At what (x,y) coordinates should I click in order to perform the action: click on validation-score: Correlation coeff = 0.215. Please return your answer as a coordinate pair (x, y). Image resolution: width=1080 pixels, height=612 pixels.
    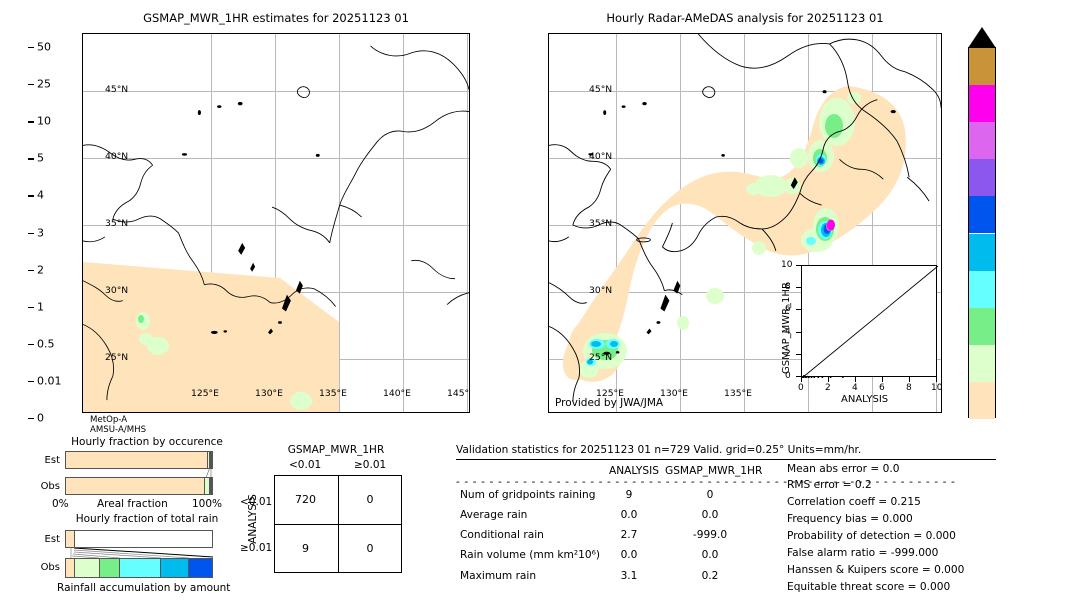
    Looking at the image, I should click on (854, 502).